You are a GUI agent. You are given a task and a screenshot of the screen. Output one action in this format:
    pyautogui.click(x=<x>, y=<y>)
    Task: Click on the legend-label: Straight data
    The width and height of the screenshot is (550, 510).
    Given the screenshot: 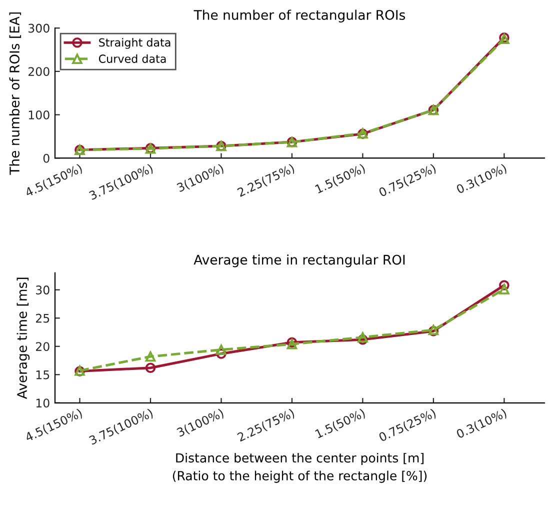 What is the action you would take?
    pyautogui.click(x=134, y=43)
    